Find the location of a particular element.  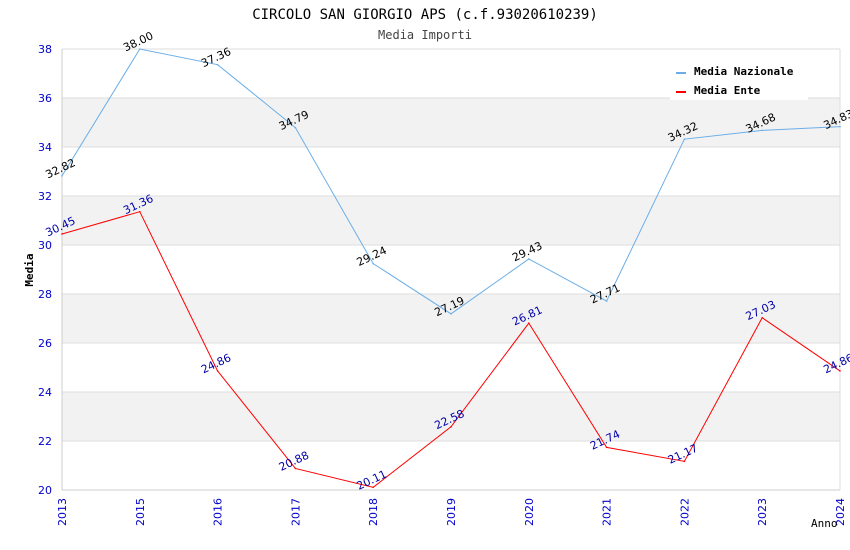

y-tick-label: 30 is located at coordinates (45, 245).